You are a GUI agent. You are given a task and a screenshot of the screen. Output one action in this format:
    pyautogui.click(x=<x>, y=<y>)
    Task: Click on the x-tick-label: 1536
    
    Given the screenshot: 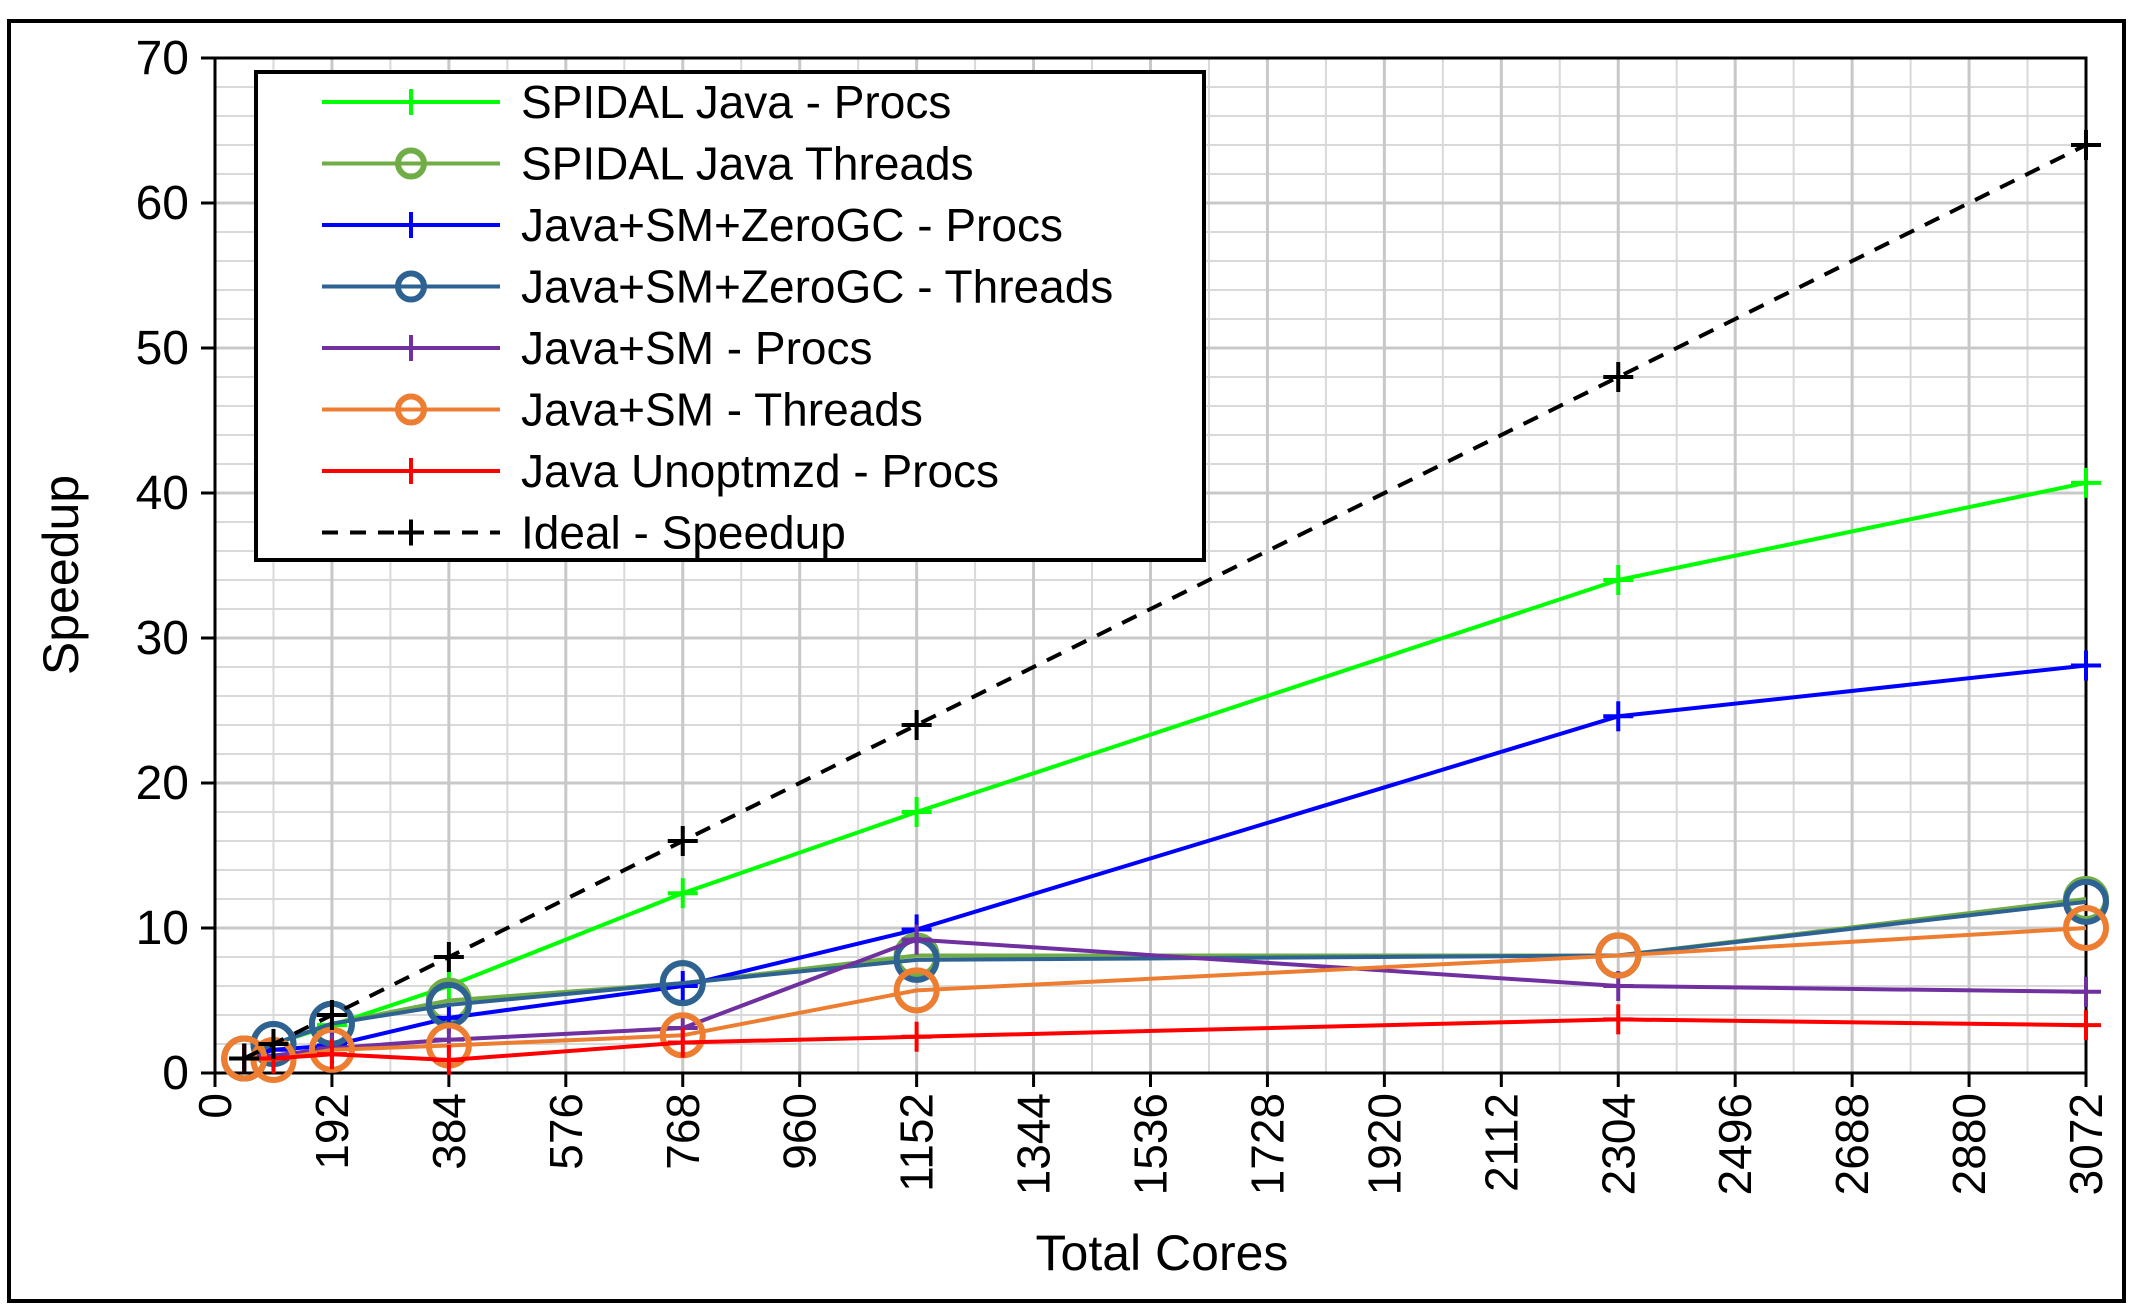 What is the action you would take?
    pyautogui.click(x=1151, y=1144)
    